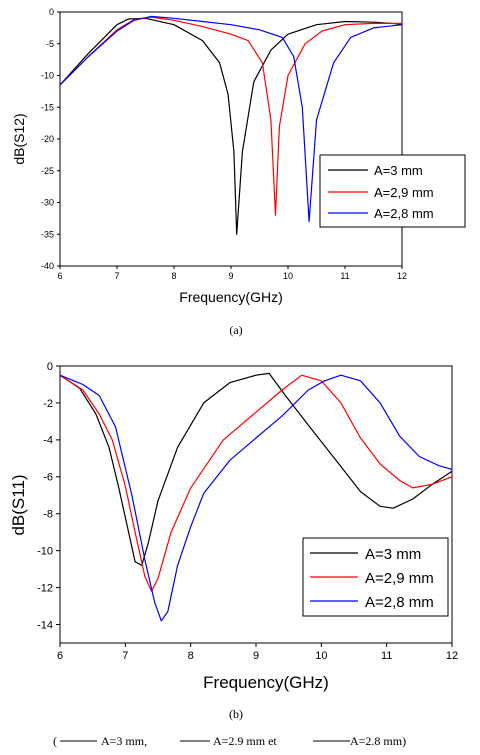  What do you see at coordinates (245, 741) in the screenshot?
I see `footer-item-2: A=2.9 mm et` at bounding box center [245, 741].